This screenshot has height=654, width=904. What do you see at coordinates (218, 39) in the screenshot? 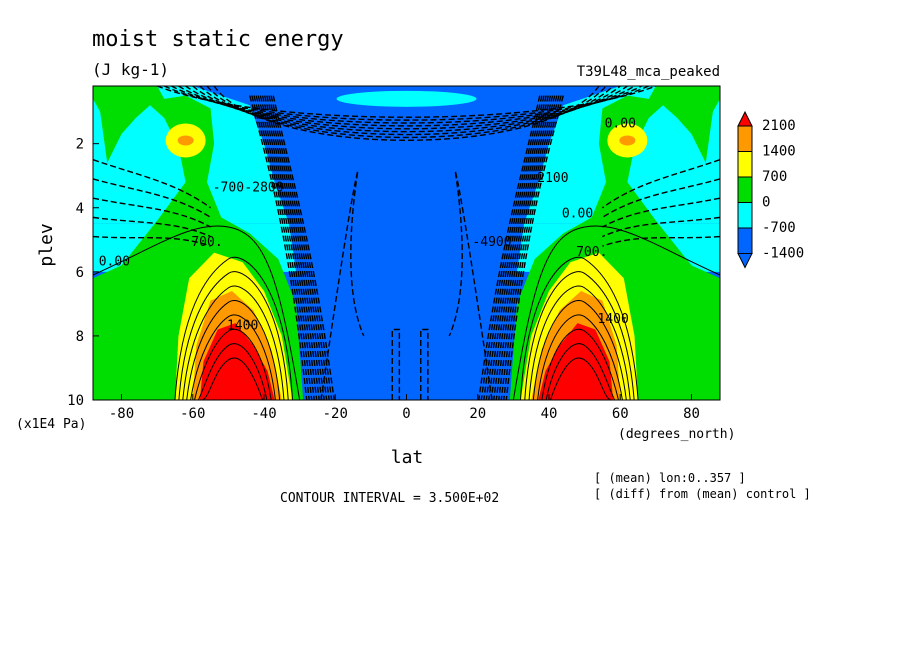
I see `chart-title: moist static energy` at bounding box center [218, 39].